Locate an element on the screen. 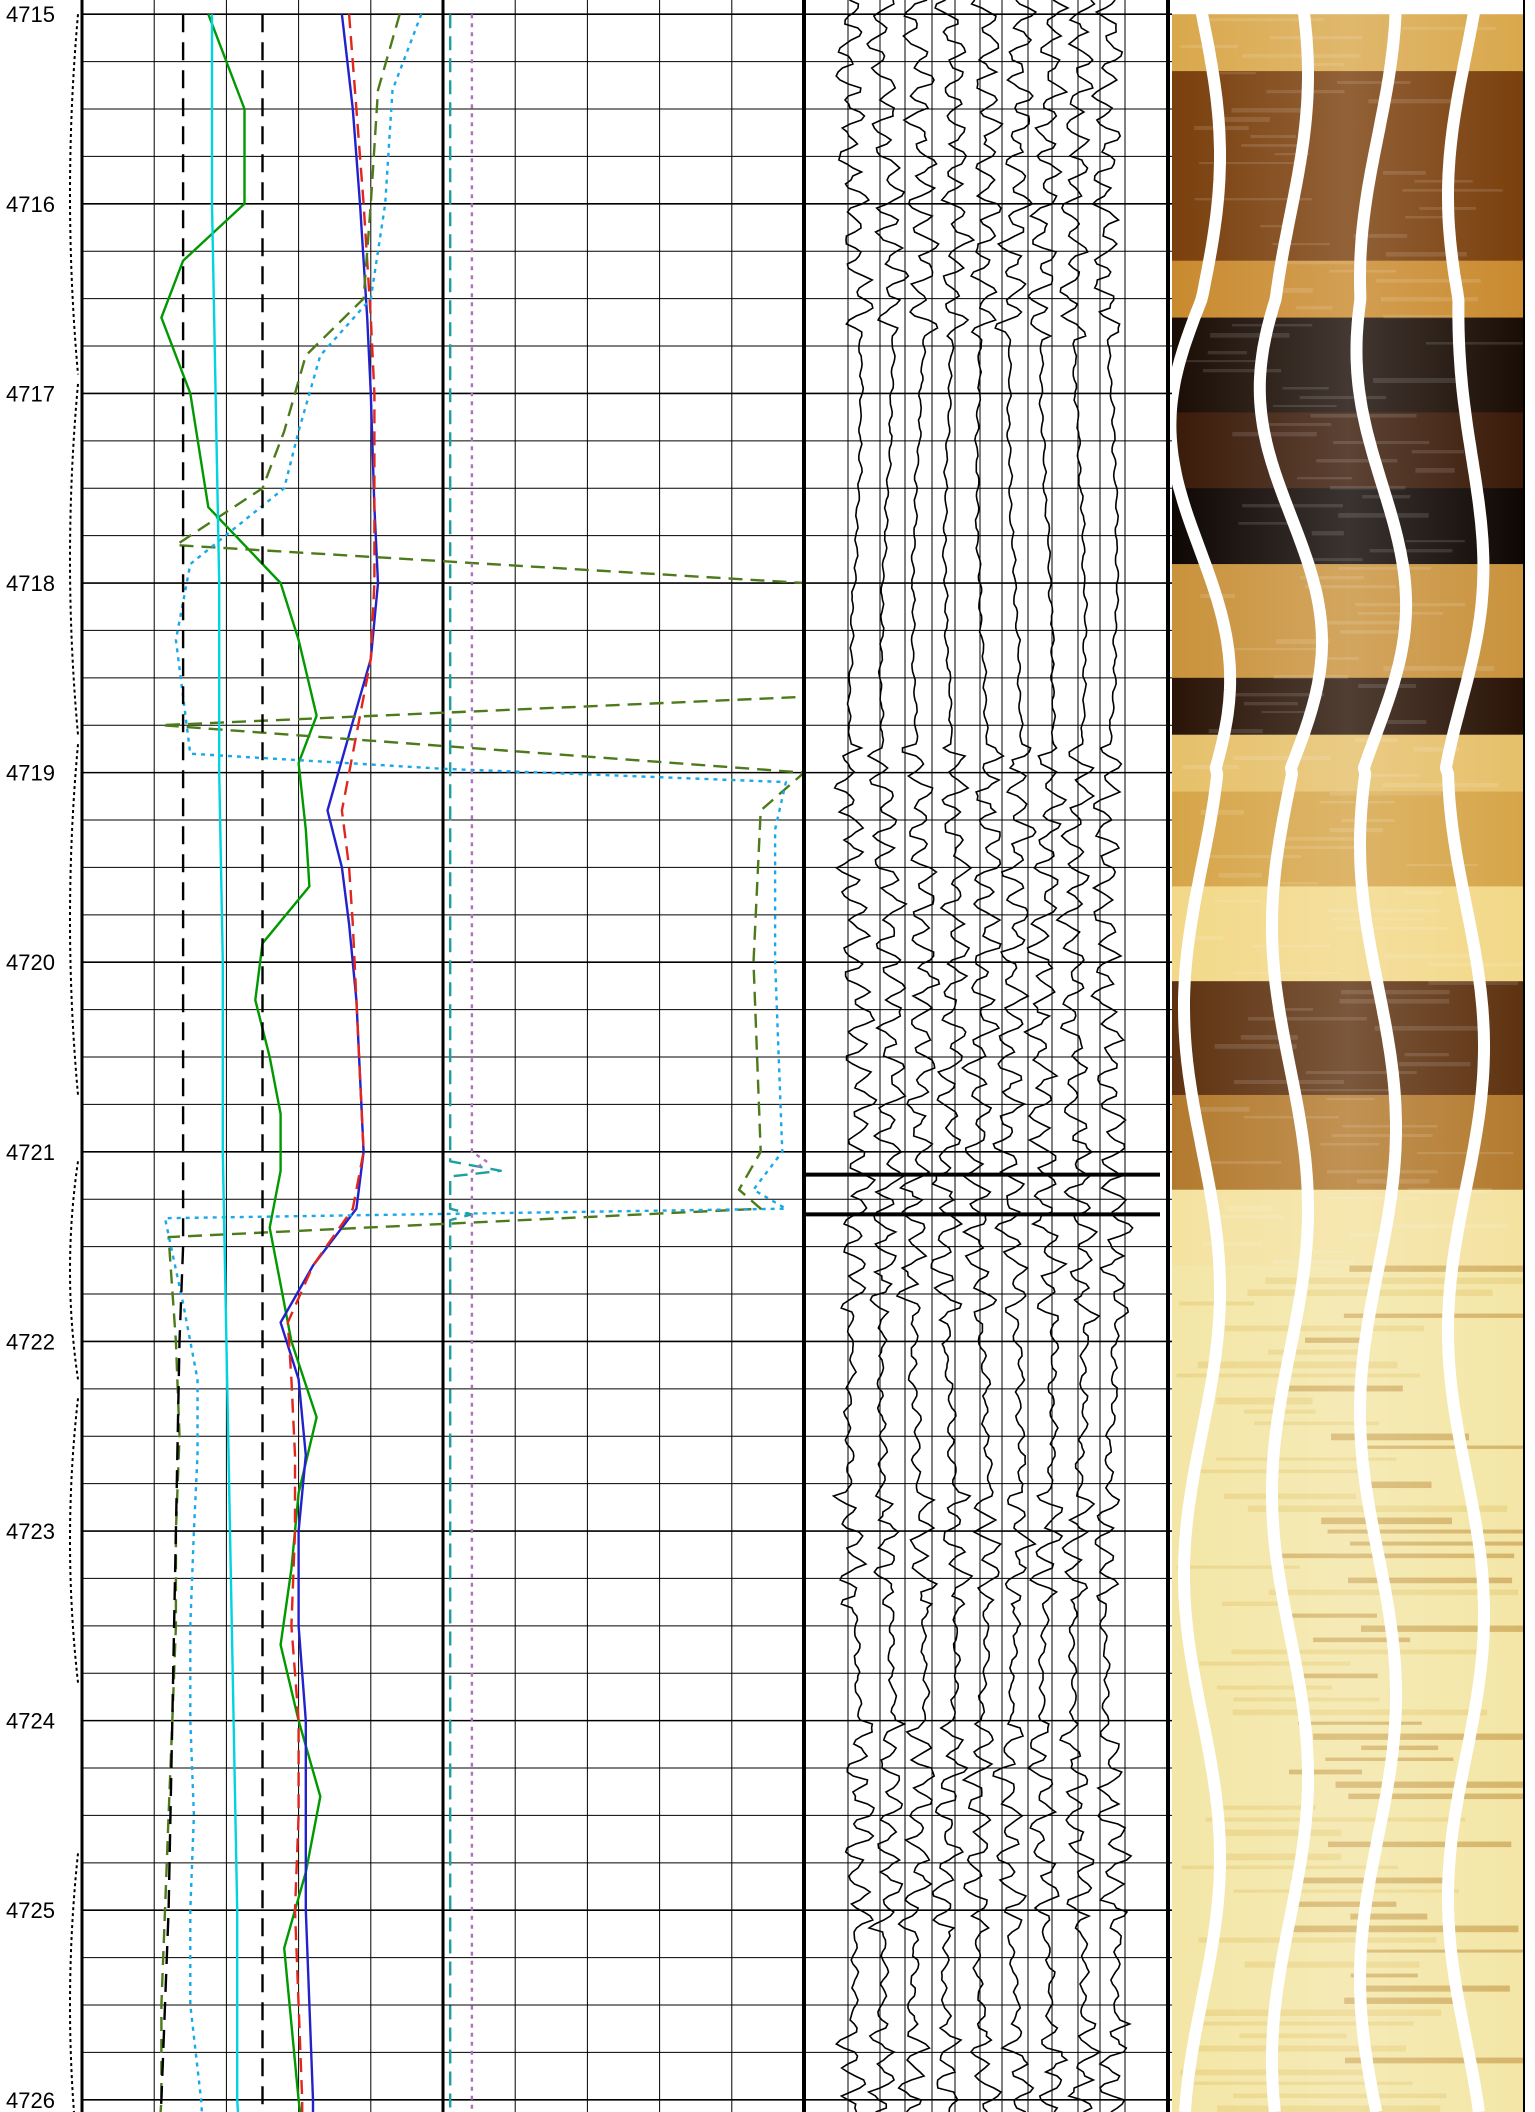 This screenshot has width=1535, height=2112. depth-tick-label: 4721 is located at coordinates (30, 1152).